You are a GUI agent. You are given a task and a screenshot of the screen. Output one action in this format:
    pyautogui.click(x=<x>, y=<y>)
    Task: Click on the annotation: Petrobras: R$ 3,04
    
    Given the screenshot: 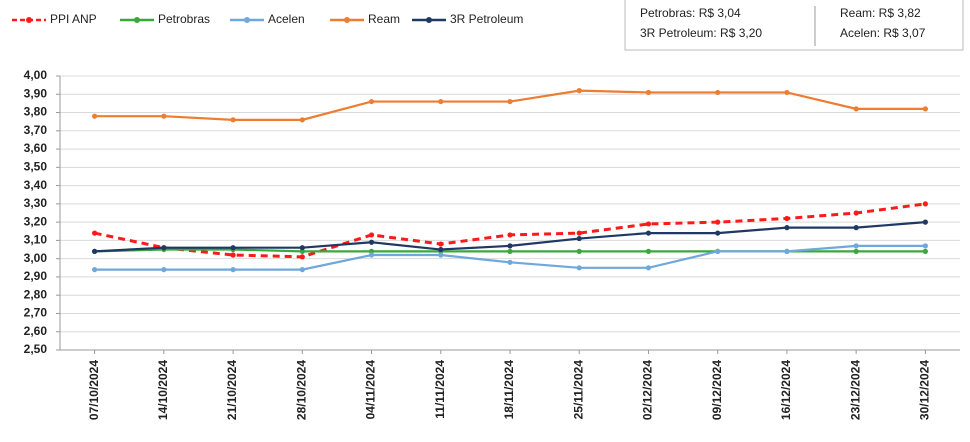 What is the action you would take?
    pyautogui.click(x=690, y=13)
    